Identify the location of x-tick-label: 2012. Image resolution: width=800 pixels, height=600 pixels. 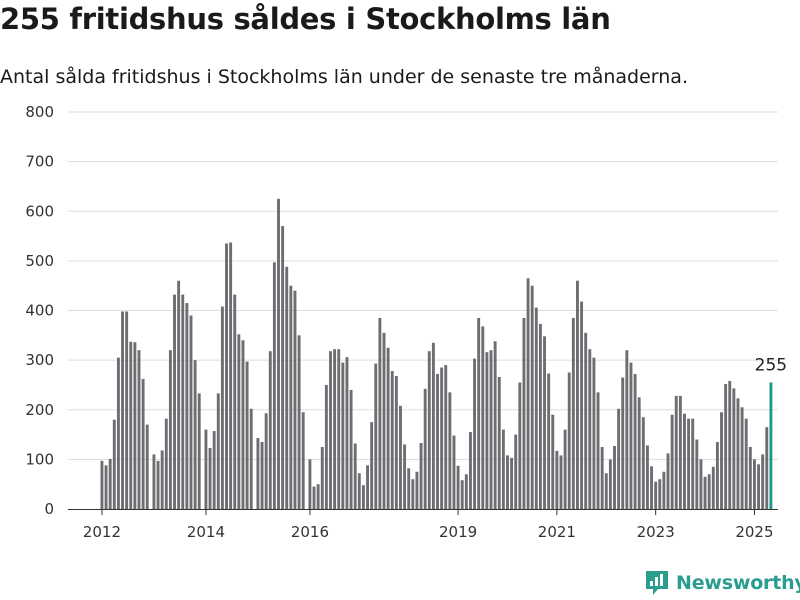
(102, 532).